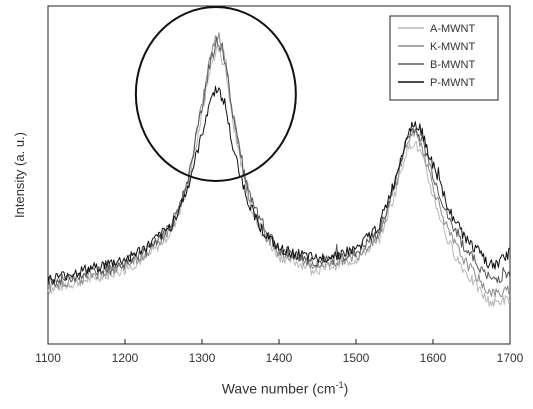 The height and width of the screenshot is (409, 533). I want to click on legend-label-a-mwnt: A-MWNT, so click(452, 29).